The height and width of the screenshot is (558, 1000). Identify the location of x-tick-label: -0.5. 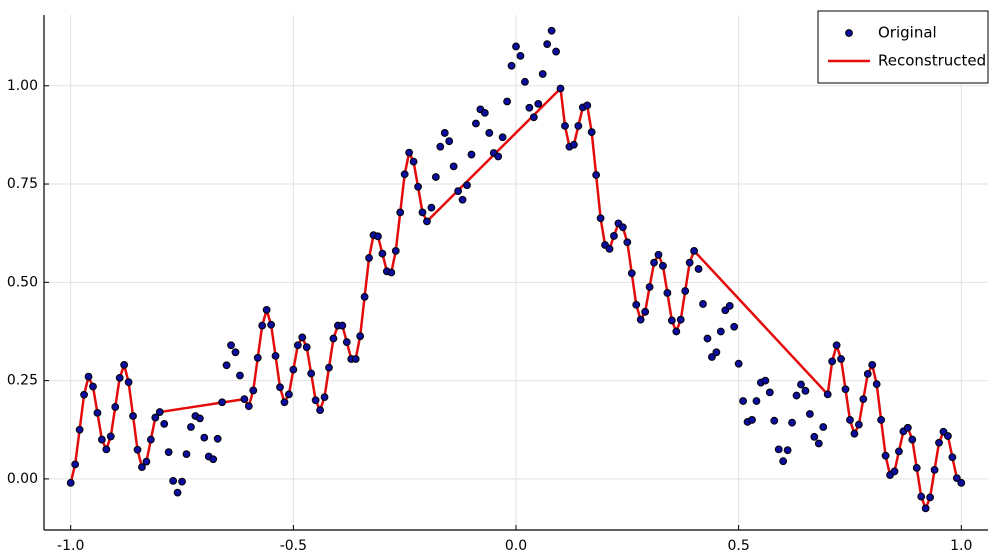
(293, 546).